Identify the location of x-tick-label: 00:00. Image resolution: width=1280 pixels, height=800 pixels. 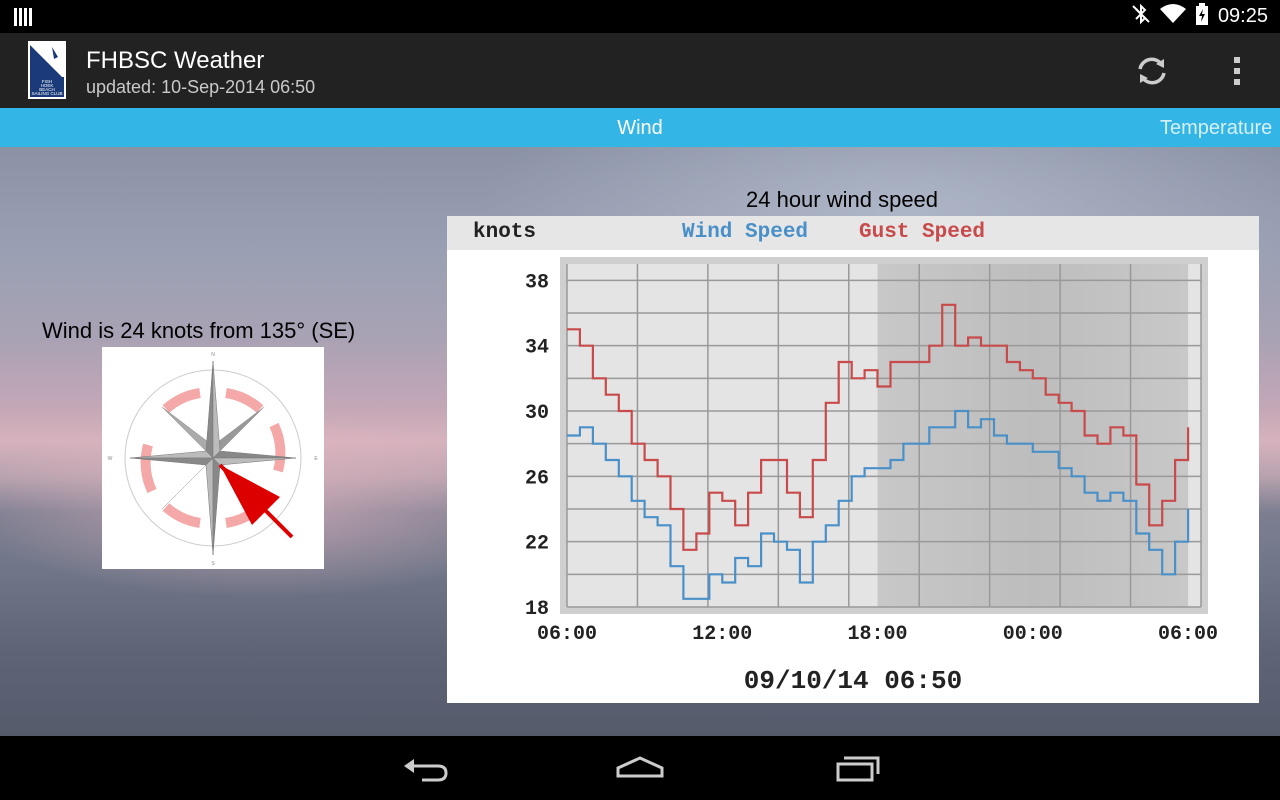
(1033, 634).